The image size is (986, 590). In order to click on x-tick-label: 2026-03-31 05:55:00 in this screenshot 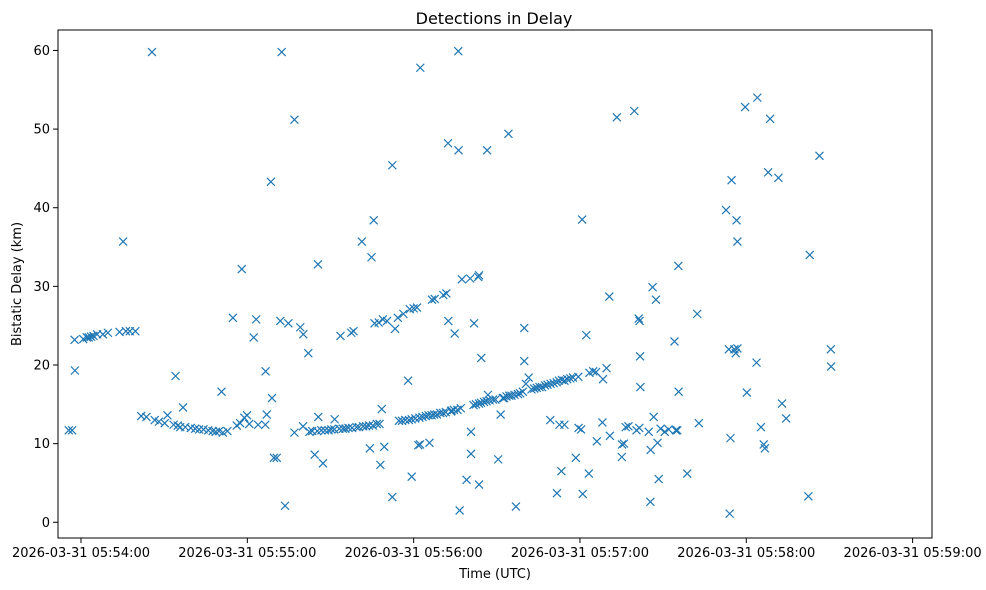, I will do `click(247, 553)`.